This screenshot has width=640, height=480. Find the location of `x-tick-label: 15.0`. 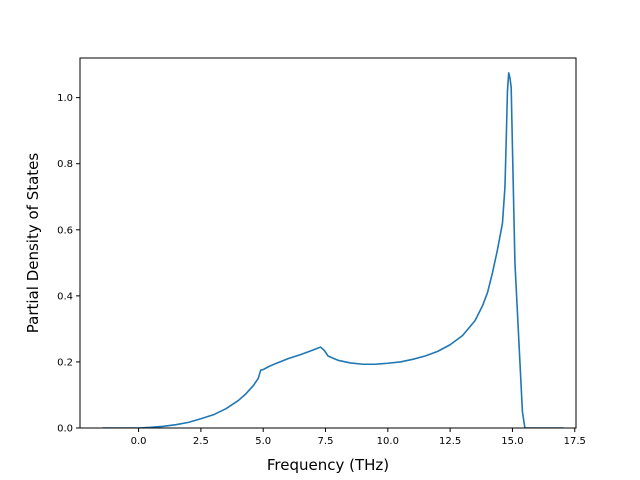

x-tick-label: 15.0 is located at coordinates (512, 441).